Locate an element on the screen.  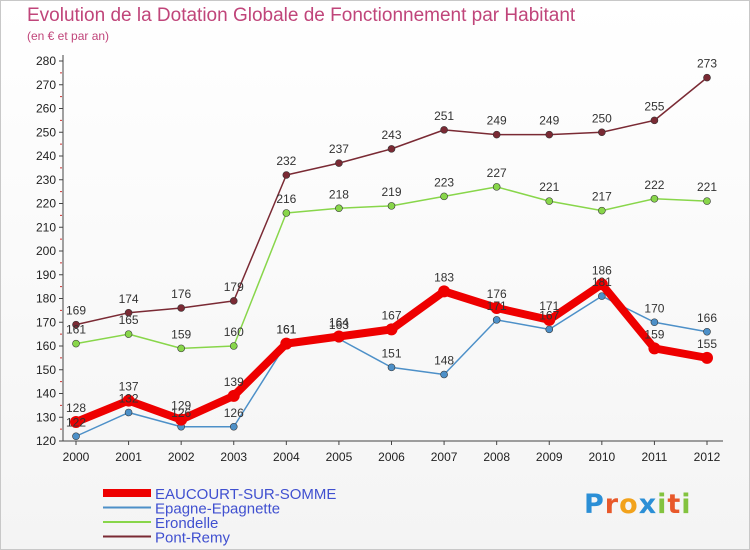
data-label: 217 is located at coordinates (602, 197).